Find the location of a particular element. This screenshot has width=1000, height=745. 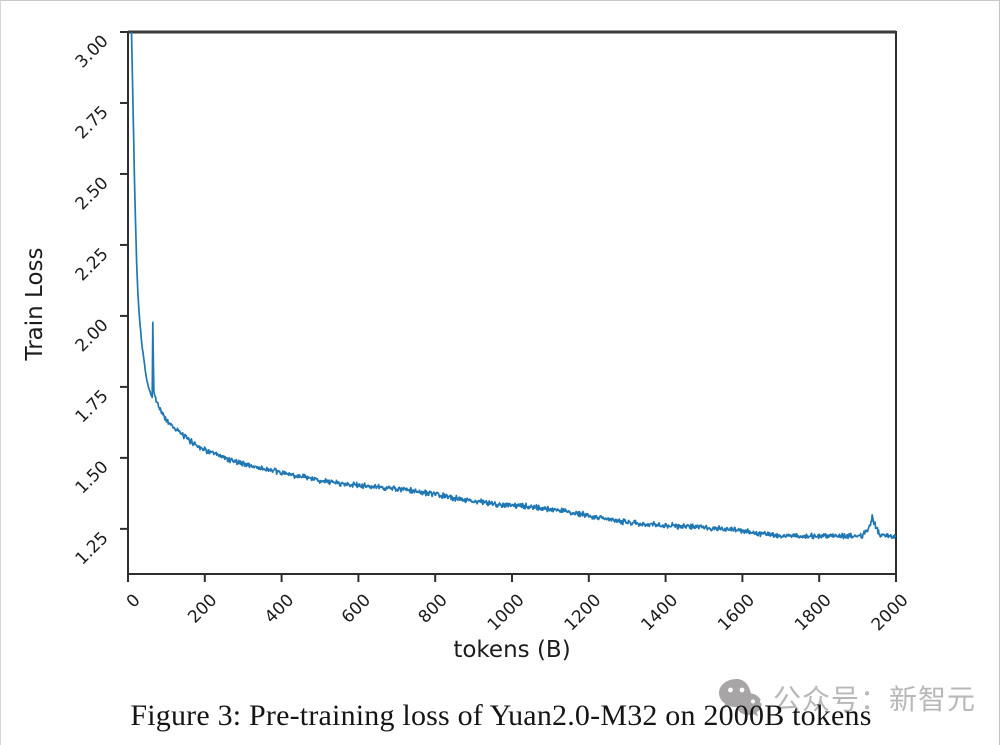

x-tick-label: 400 is located at coordinates (279, 608).